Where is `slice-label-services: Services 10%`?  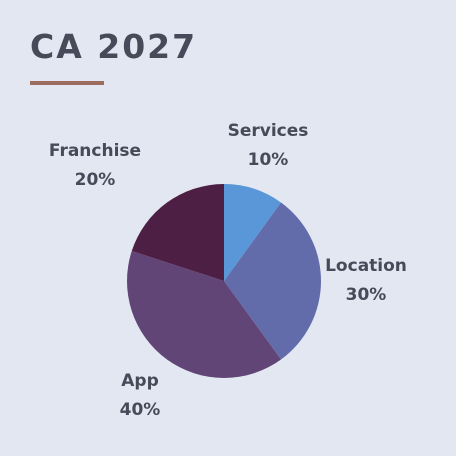 slice-label-services: Services 10% is located at coordinates (268, 146).